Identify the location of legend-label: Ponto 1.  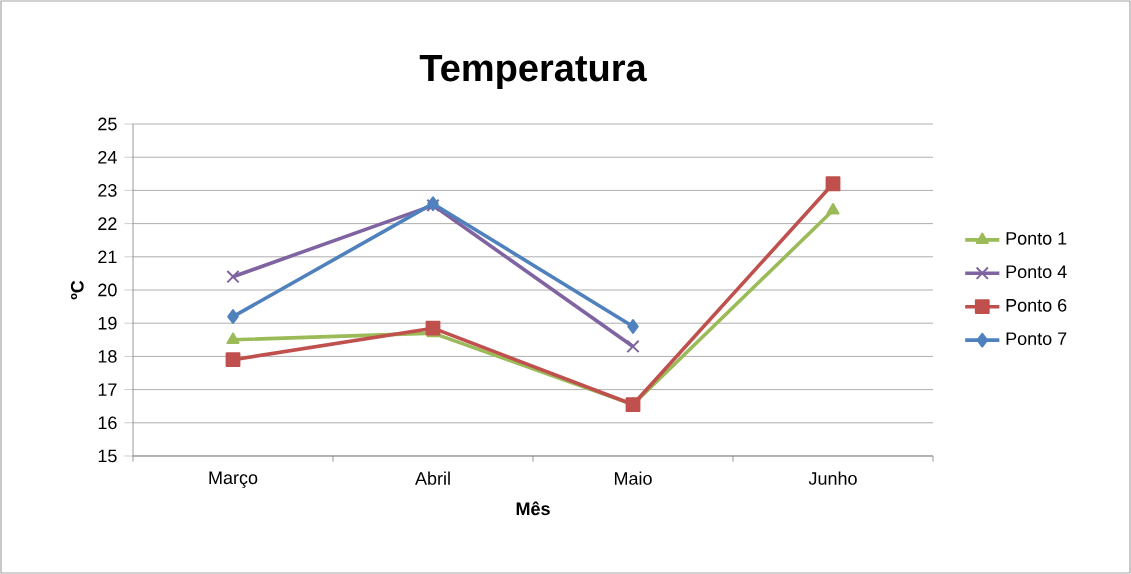
(1036, 238).